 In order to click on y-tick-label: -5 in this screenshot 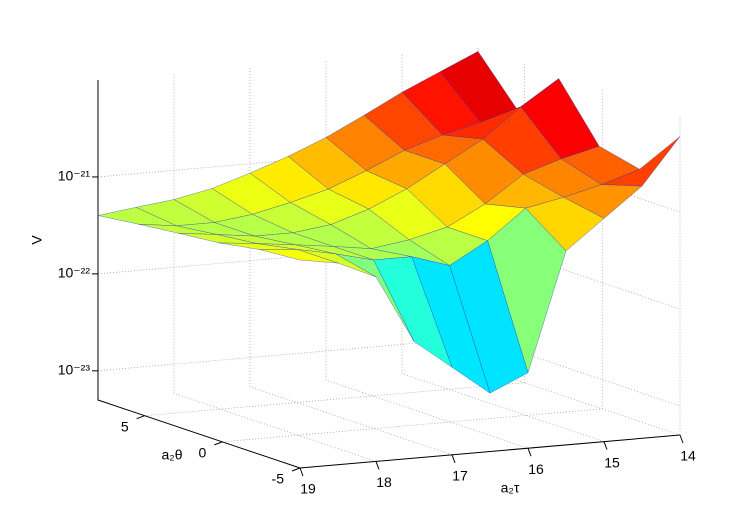, I will do `click(278, 479)`.